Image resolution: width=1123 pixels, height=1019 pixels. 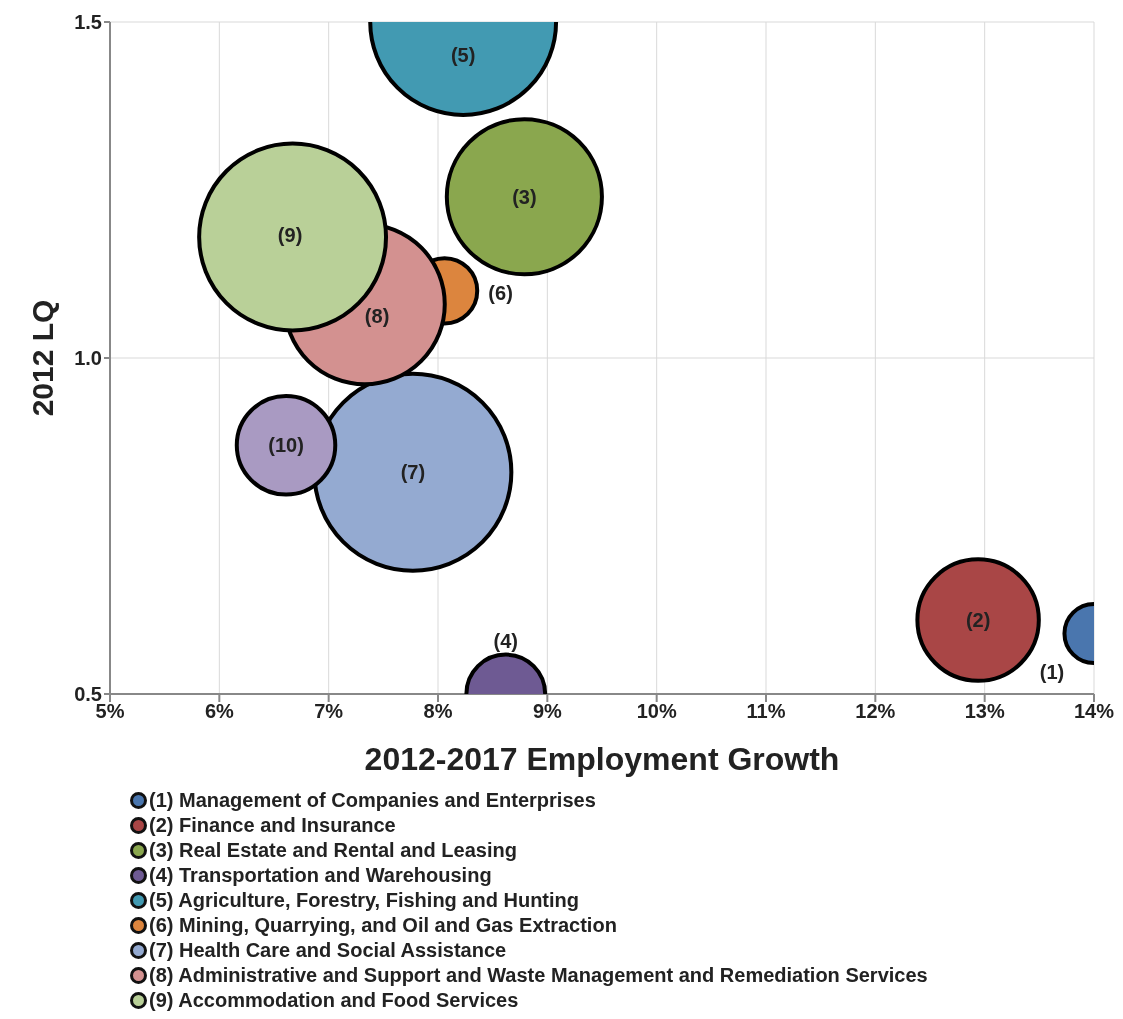 What do you see at coordinates (219, 711) in the screenshot?
I see `x-tick-label: 6%` at bounding box center [219, 711].